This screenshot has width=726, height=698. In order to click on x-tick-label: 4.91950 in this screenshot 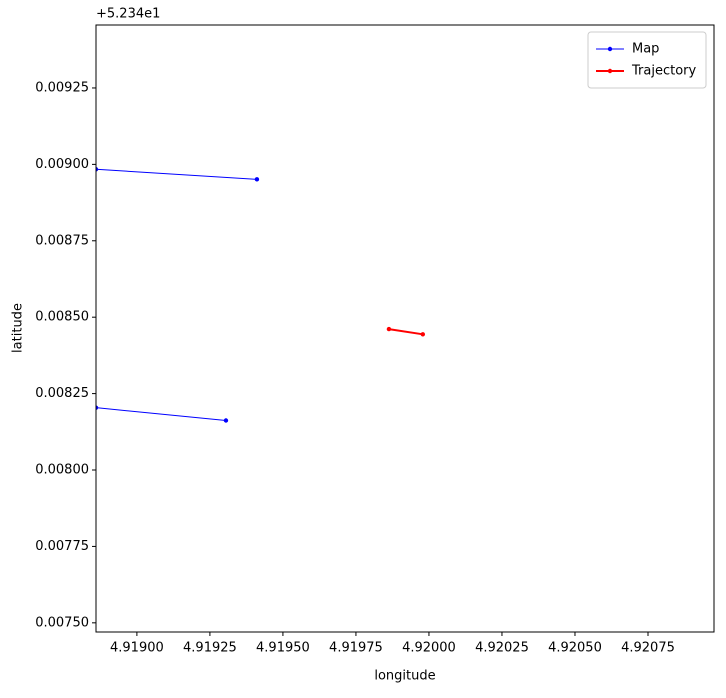, I will do `click(283, 648)`.